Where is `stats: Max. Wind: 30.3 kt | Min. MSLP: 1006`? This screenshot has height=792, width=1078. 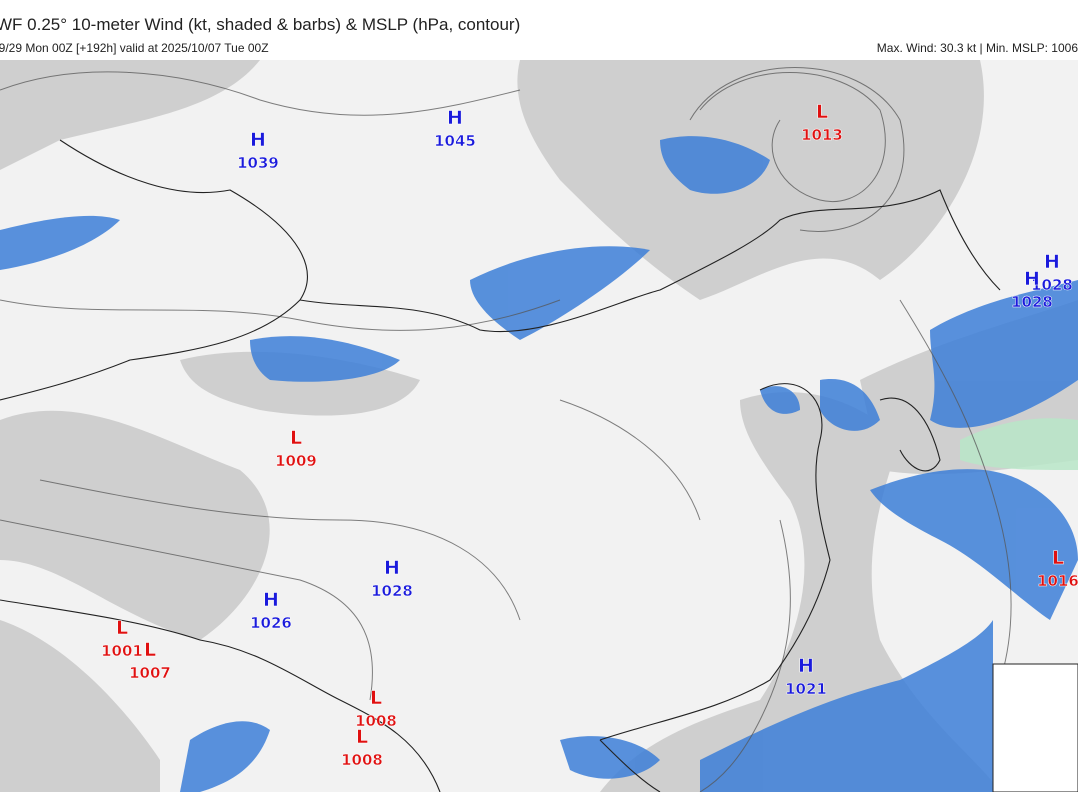
stats: Max. Wind: 30.3 kt | Min. MSLP: 1006 is located at coordinates (977, 48).